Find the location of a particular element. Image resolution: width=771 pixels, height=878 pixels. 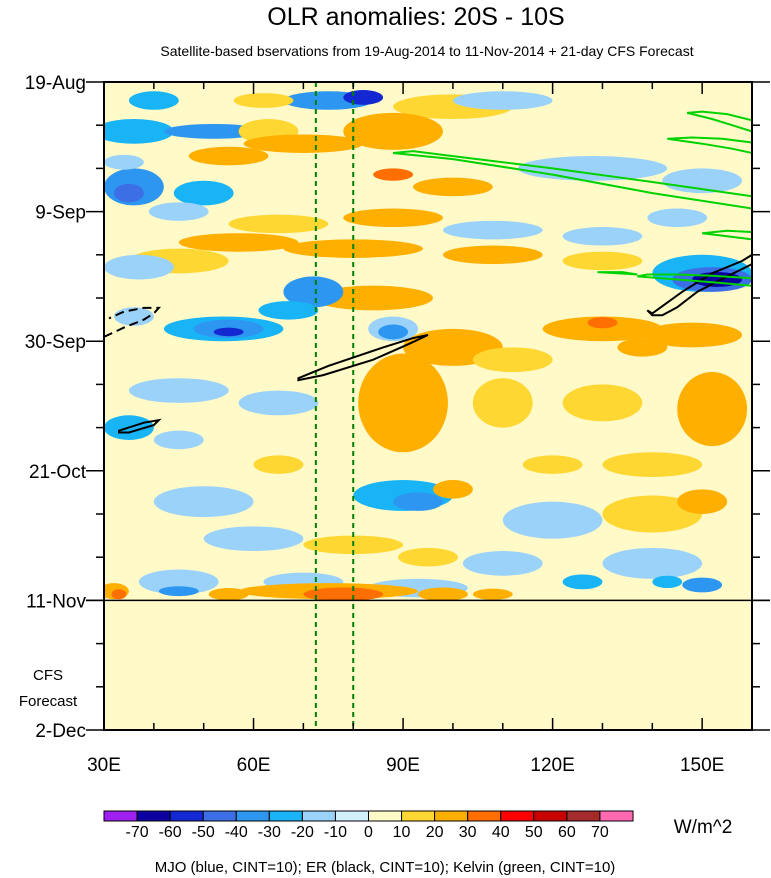

colorbar: -70 -60 -50 -40 -30 -20 -10 0 10 20 30 40 50 60 70 is located at coordinates (368, 825).